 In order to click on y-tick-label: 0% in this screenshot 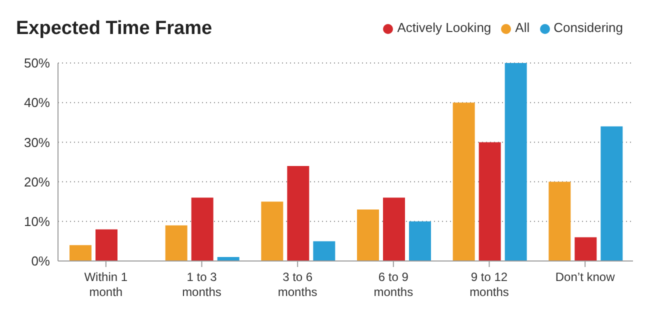, I will do `click(40, 261)`.